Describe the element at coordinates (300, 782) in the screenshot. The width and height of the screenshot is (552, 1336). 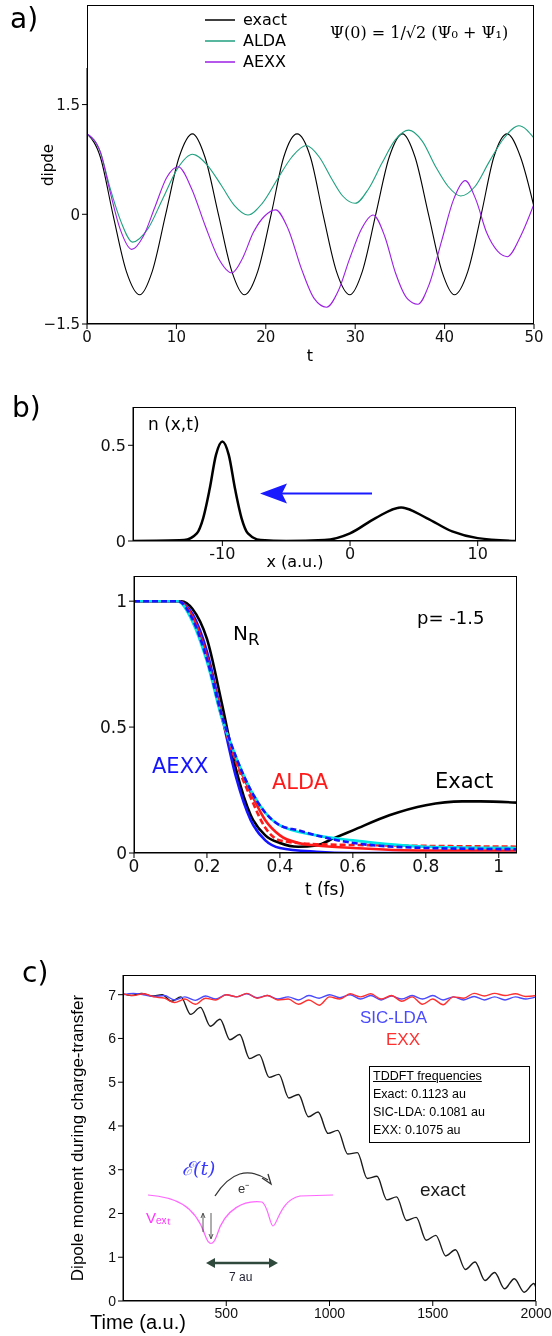
I see `series-label: ALDA` at that location.